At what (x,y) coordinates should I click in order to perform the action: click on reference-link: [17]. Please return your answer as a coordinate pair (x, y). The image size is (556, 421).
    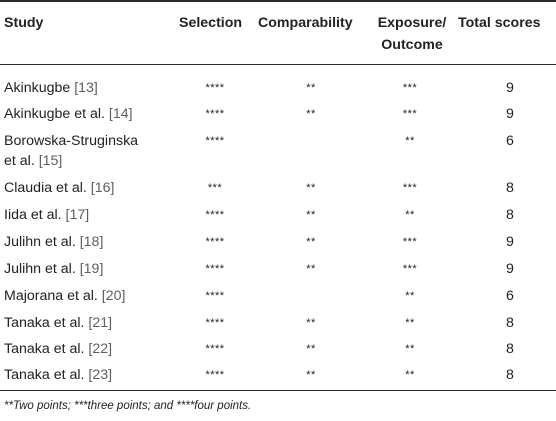
    Looking at the image, I should click on (77, 215).